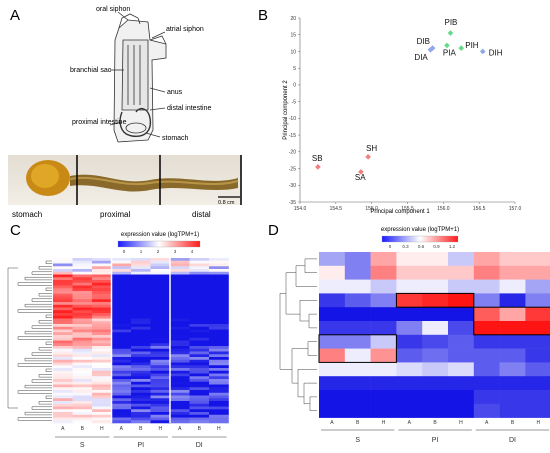 Image resolution: width=550 pixels, height=453 pixels. Describe the element at coordinates (201, 214) in the screenshot. I see `photo-label-distal: distal` at that location.